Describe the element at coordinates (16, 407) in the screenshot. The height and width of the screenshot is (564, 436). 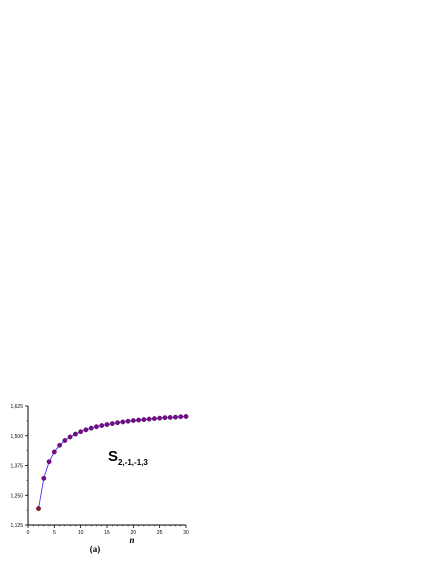
I see `y-tick-label: 1,625` at that location.